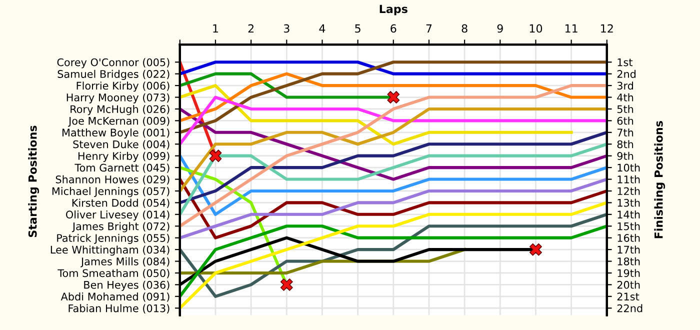 Image resolution: width=700 pixels, height=330 pixels. What do you see at coordinates (629, 273) in the screenshot?
I see `y2-tick-label: 19th` at bounding box center [629, 273].